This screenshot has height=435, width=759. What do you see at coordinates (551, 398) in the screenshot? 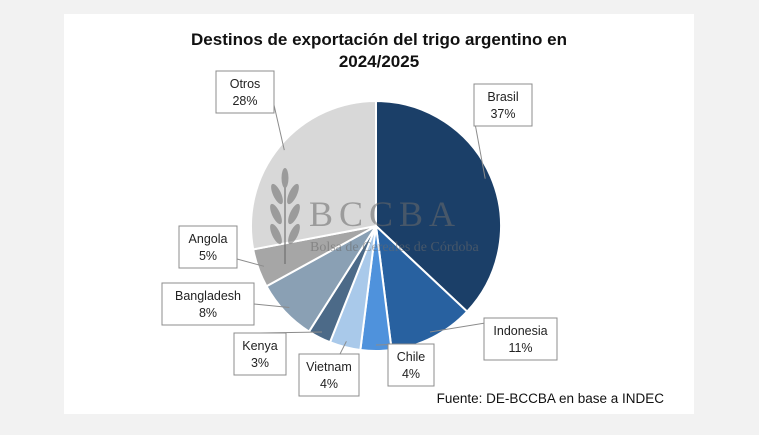
I see `source-note: Fuente: DE-BCCBA en base a INDEC` at bounding box center [551, 398].